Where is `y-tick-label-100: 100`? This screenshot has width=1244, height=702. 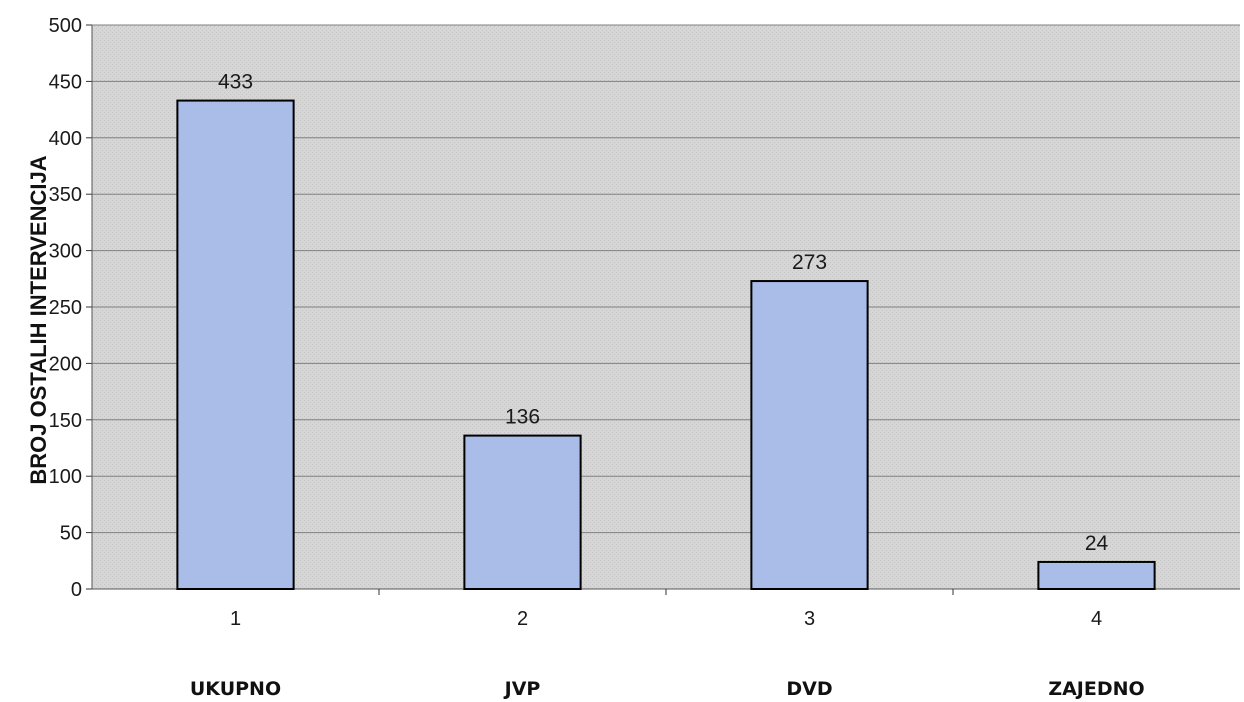
y-tick-label-100: 100 is located at coordinates (65, 477).